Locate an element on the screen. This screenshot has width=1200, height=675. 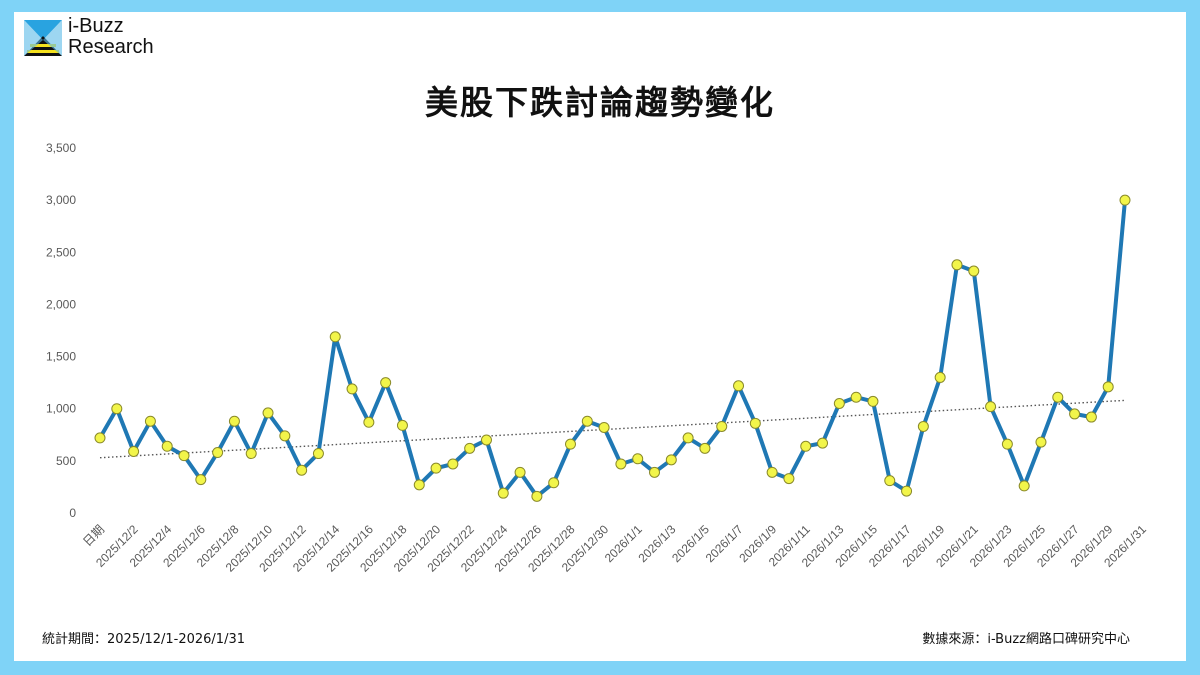
y-tick-label: 1,000 is located at coordinates (61, 409).